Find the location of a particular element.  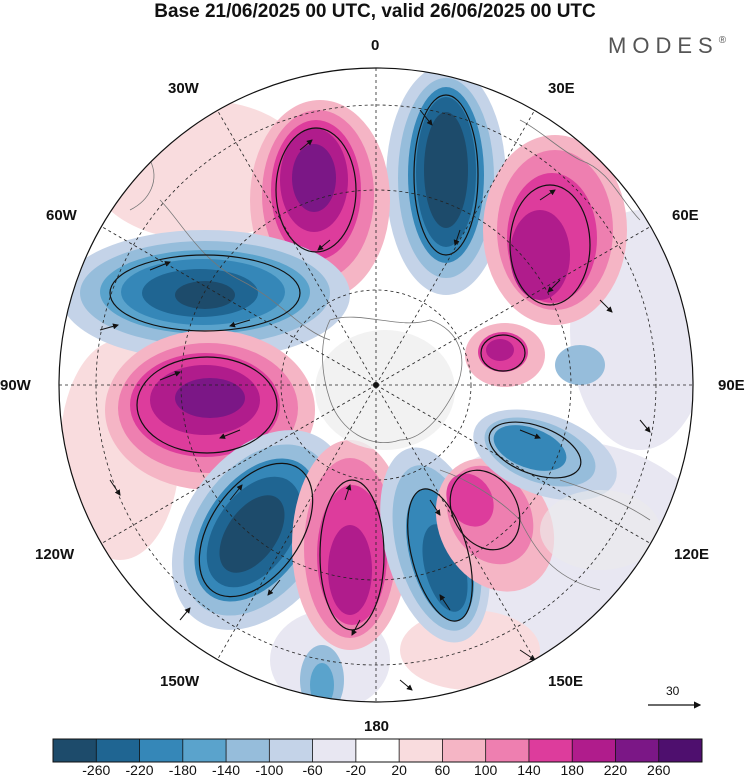

positive-anomaly-45e is located at coordinates (555, 230).